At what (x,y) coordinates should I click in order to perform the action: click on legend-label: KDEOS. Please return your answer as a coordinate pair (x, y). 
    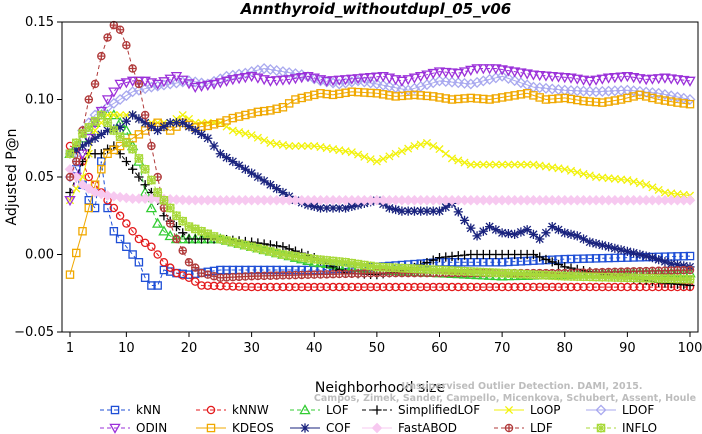
    Looking at the image, I should click on (253, 427).